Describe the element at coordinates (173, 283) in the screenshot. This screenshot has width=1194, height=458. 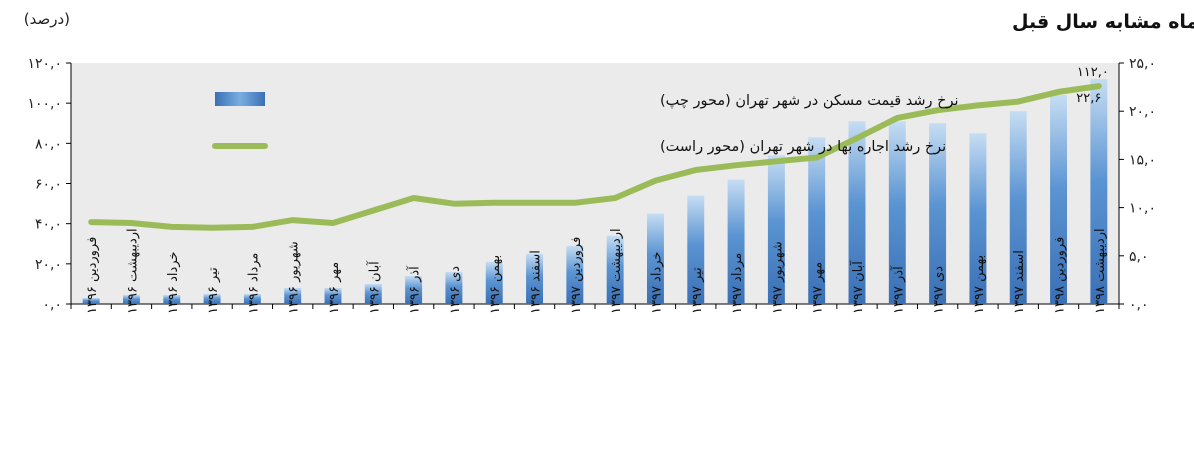
I see `x-category-label: خرداد ۱۳۹۶` at that location.